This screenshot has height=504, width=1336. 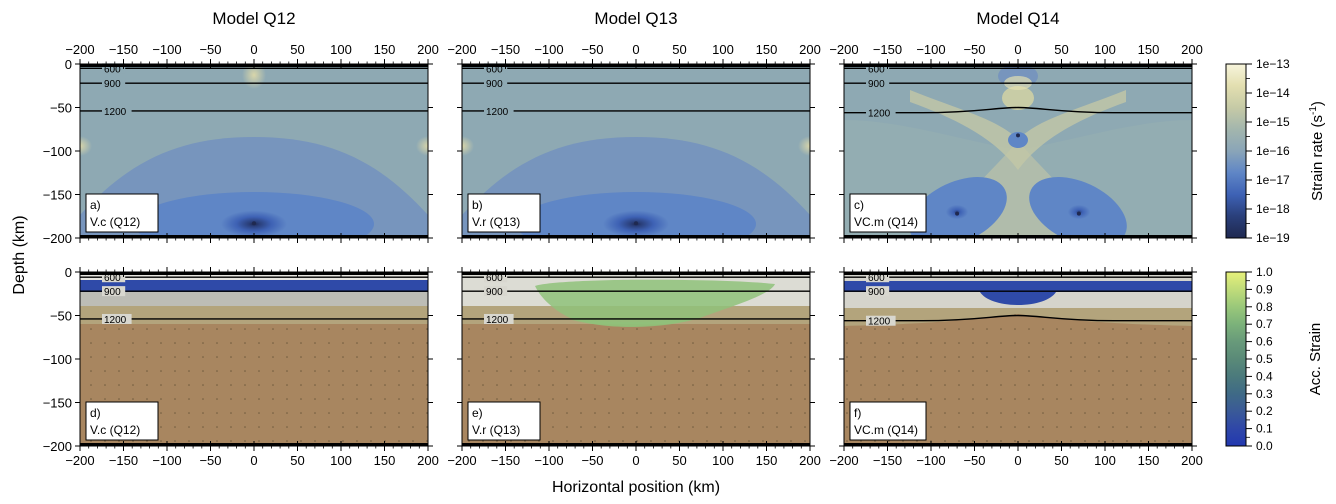 I want to click on acc-strain-label: Acc. Strain, so click(x=1315, y=359).